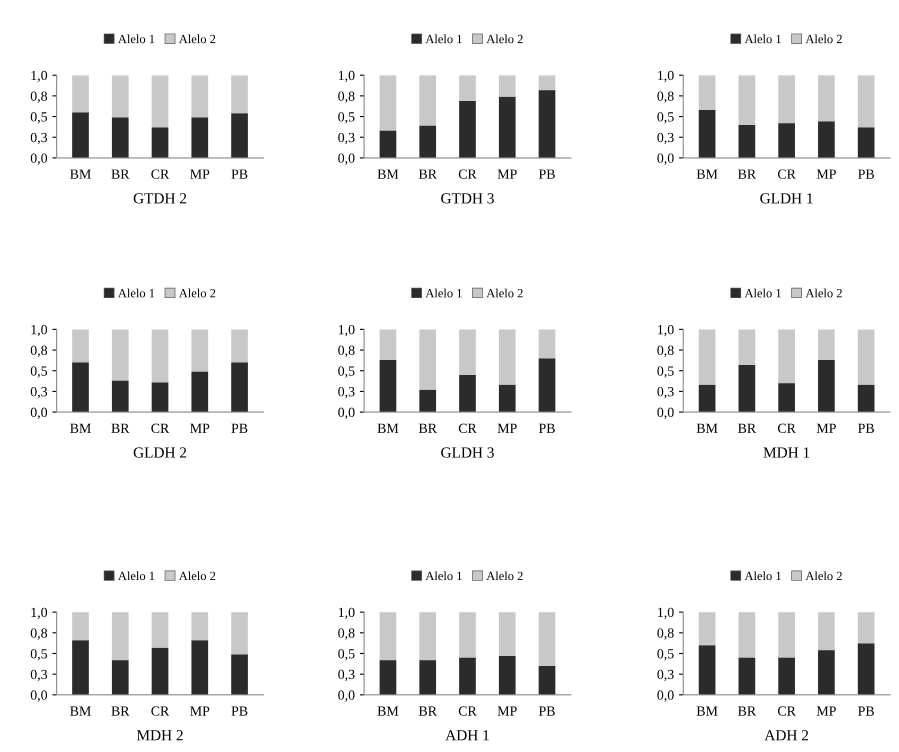  I want to click on x-axis-title: GLDH 2, so click(160, 452).